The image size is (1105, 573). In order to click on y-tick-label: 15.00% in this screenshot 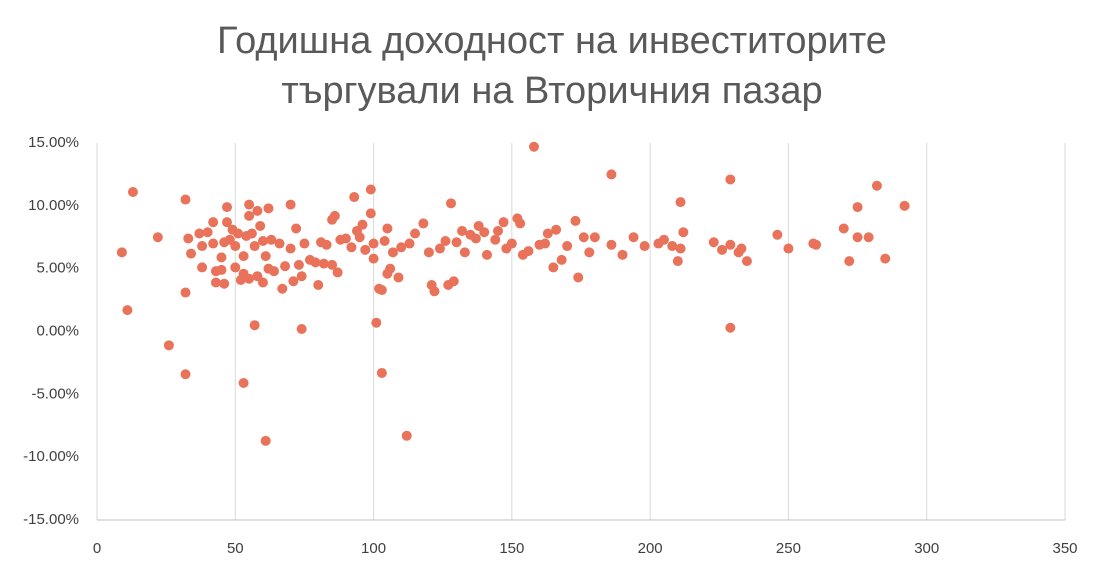, I will do `click(53, 142)`.